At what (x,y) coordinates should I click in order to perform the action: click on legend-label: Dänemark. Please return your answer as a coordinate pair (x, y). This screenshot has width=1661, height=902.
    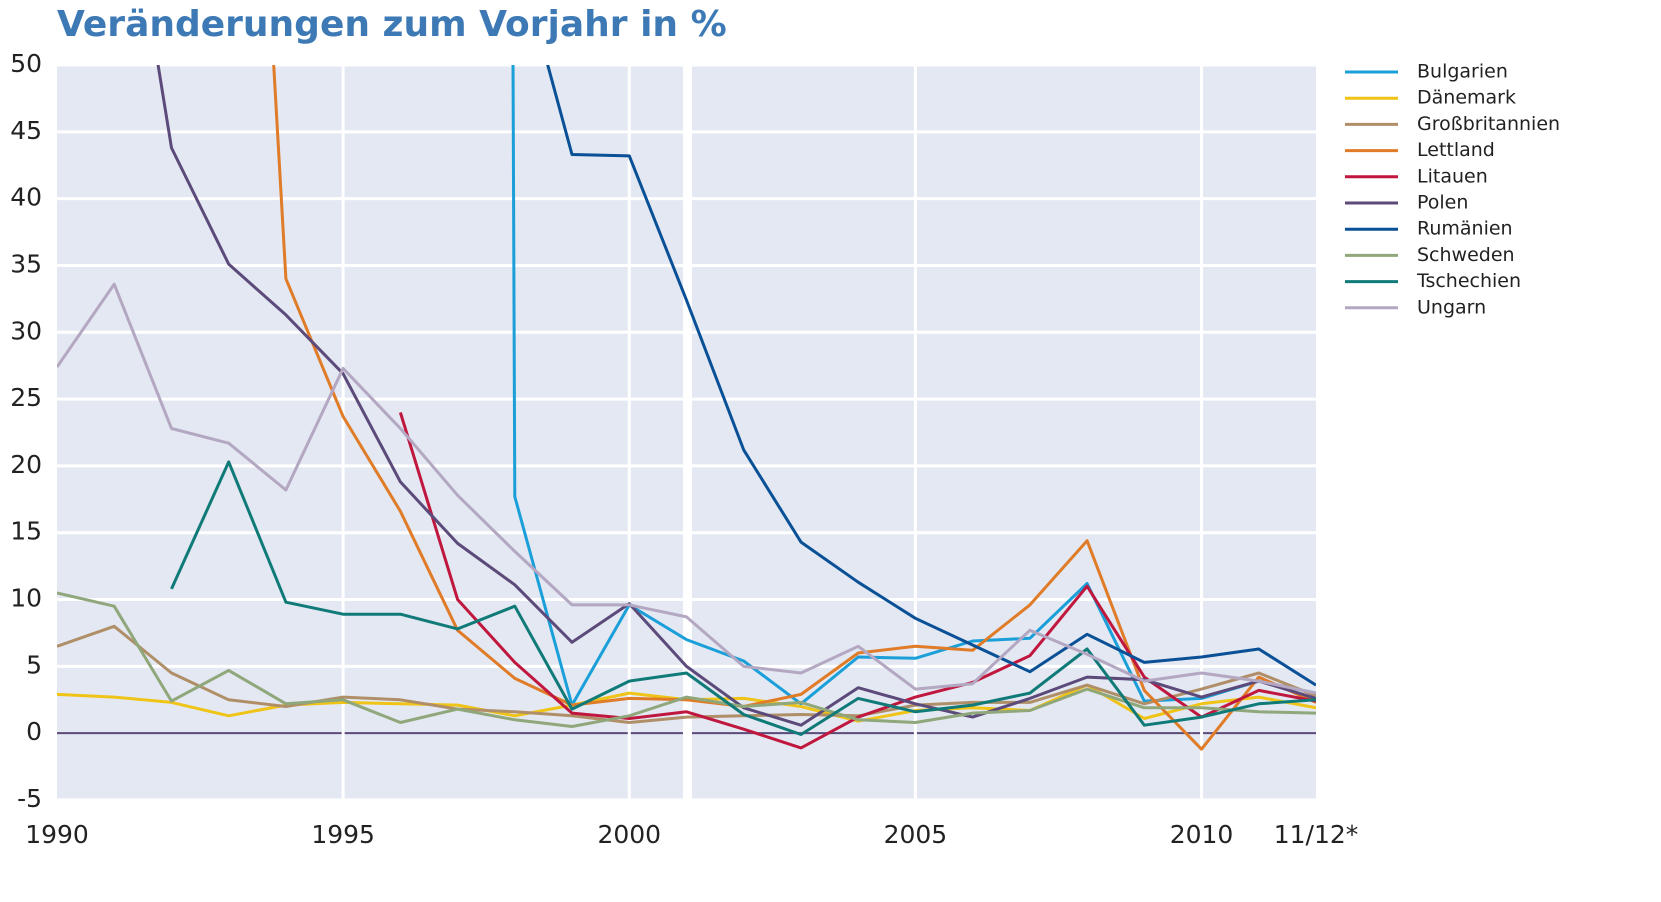
    Looking at the image, I should click on (1466, 98).